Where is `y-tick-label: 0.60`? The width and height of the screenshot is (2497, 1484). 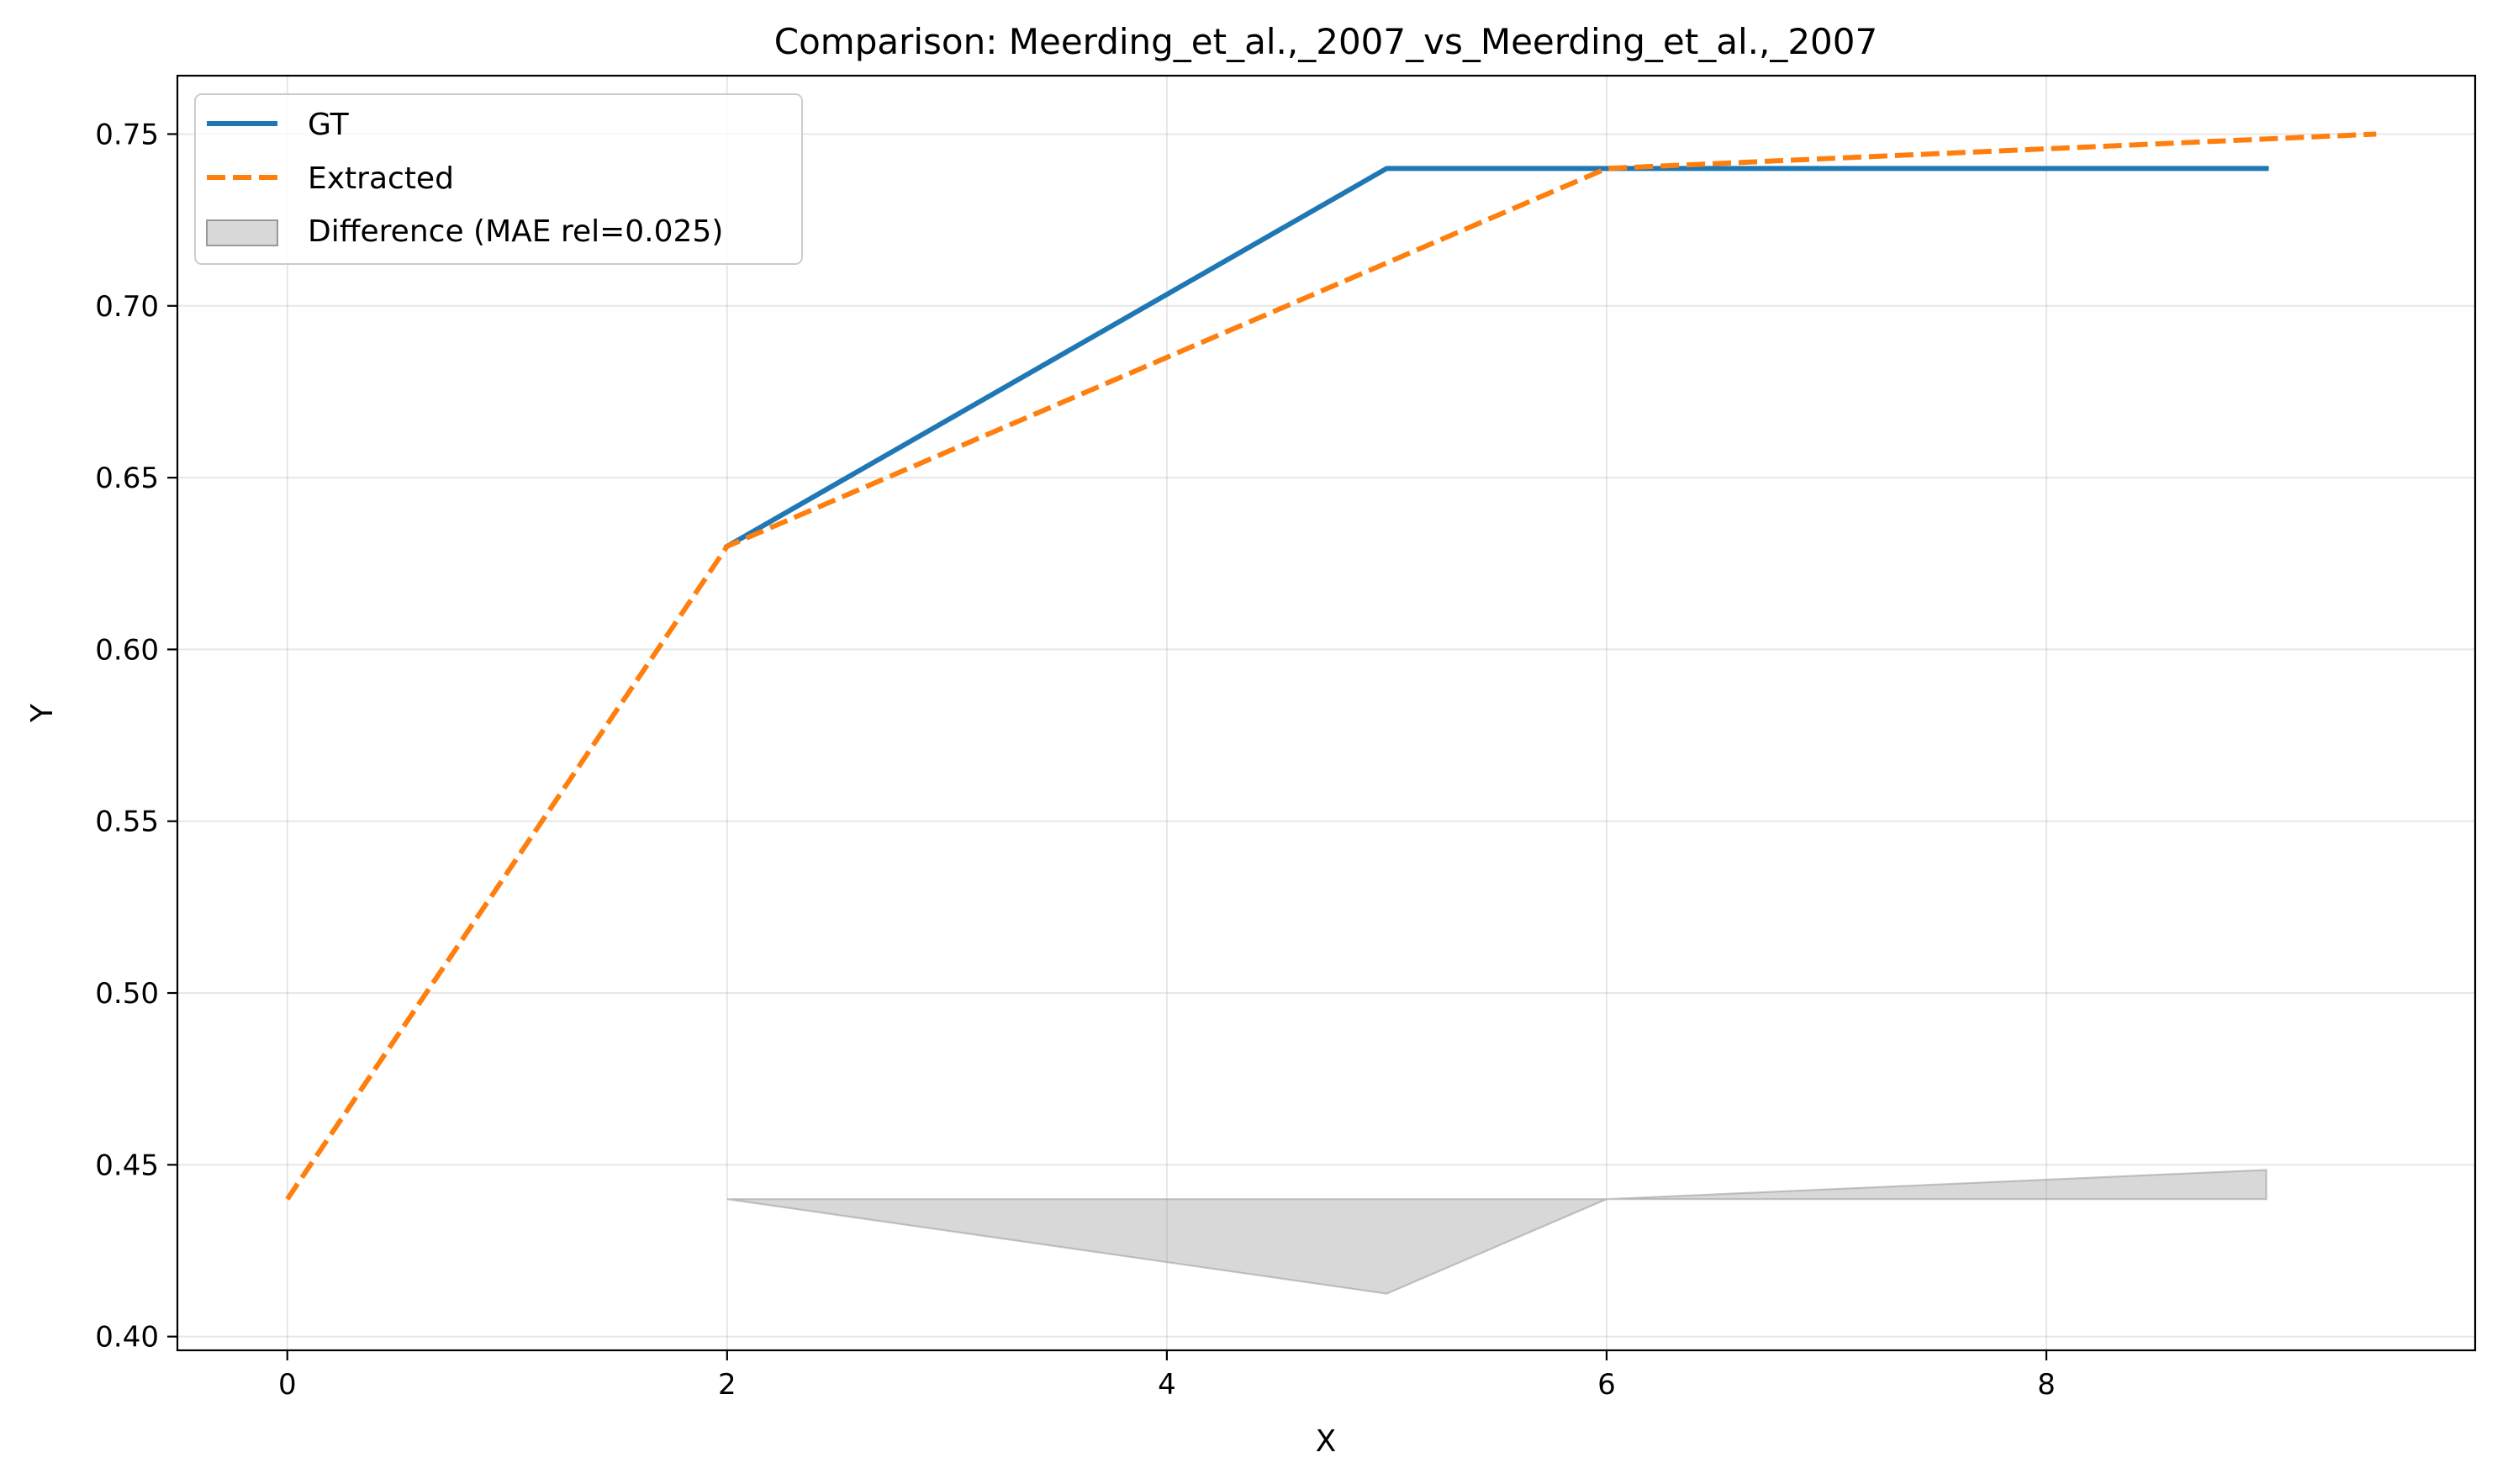 y-tick-label: 0.60 is located at coordinates (127, 650).